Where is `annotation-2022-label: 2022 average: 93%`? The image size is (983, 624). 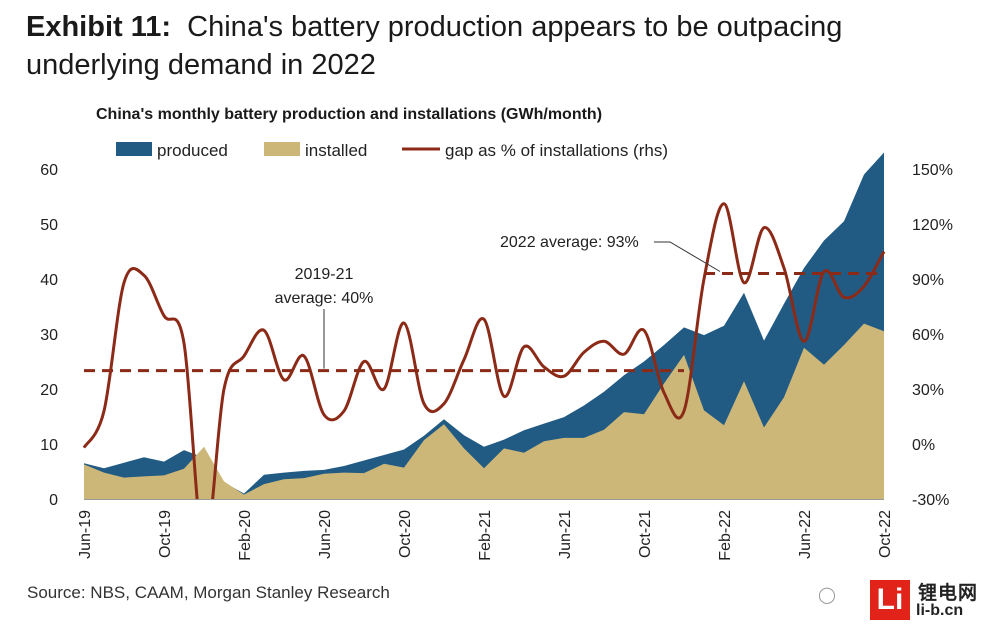
annotation-2022-label: 2022 average: 93% is located at coordinates (569, 242).